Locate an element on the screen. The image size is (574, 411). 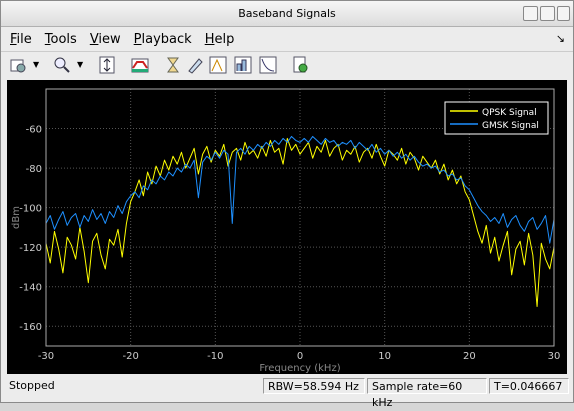
close-button is located at coordinates (563, 13).